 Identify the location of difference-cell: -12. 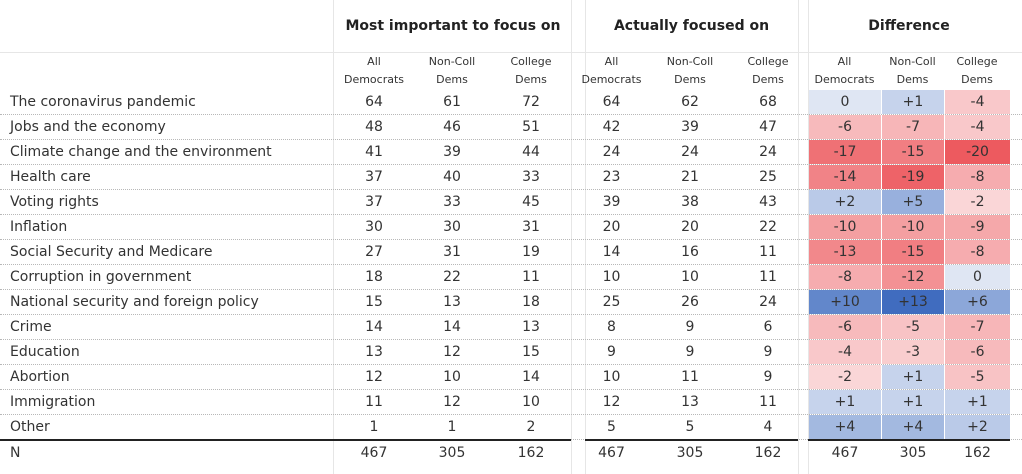
(913, 277).